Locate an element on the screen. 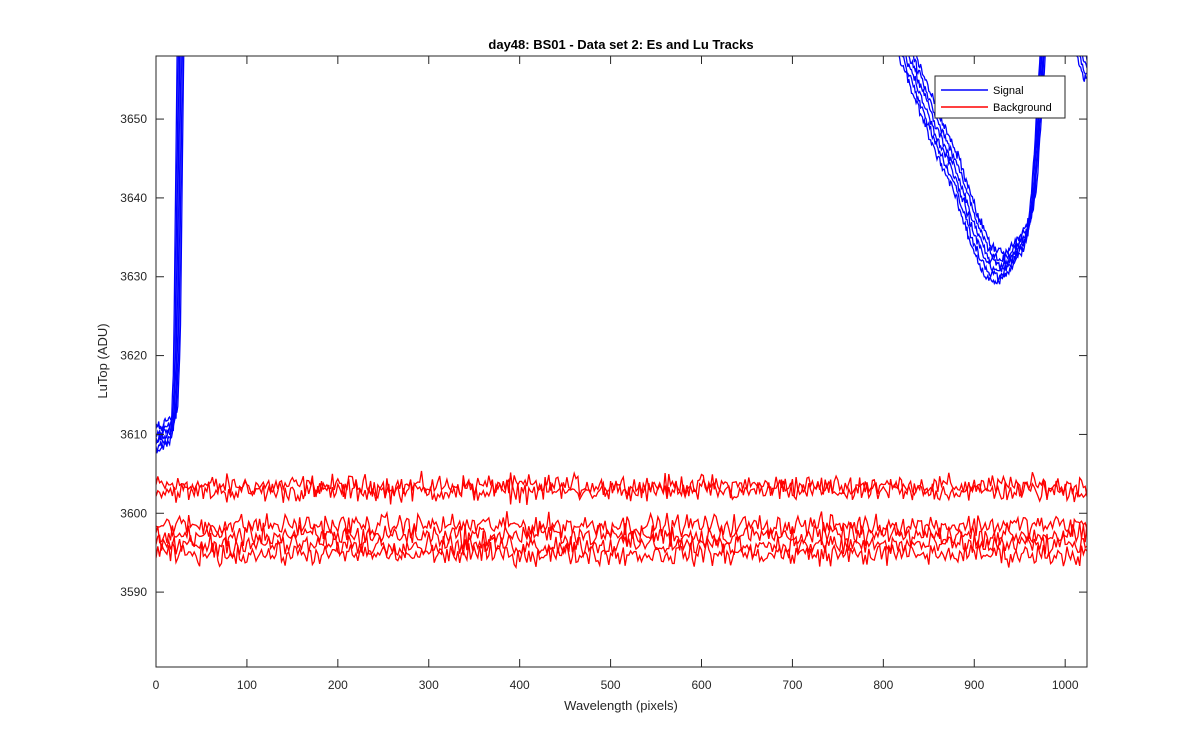 The width and height of the screenshot is (1200, 755). x-tick-label: 100 is located at coordinates (247, 685).